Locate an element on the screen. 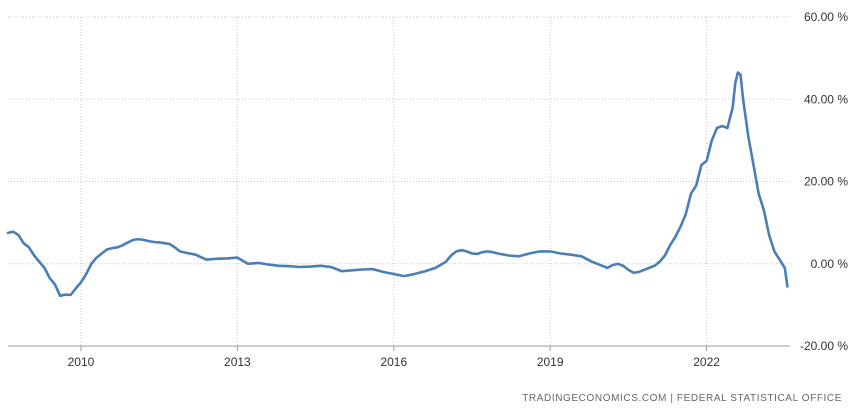  y-tick-label: 0.00 % is located at coordinates (830, 264).